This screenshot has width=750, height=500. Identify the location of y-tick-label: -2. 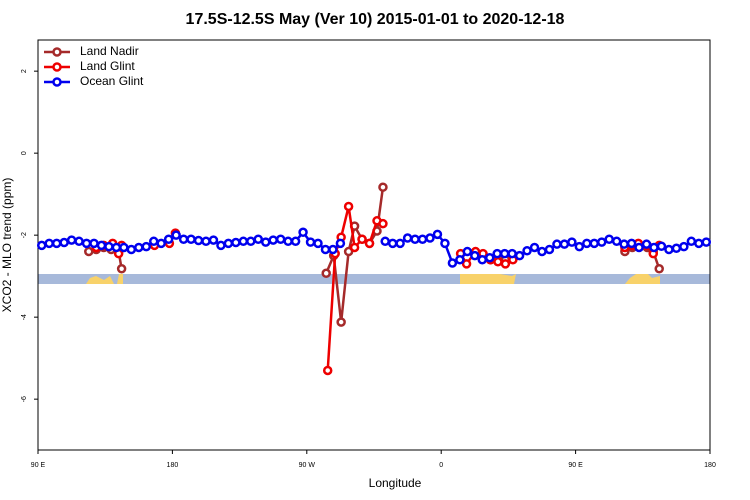
(24, 235).